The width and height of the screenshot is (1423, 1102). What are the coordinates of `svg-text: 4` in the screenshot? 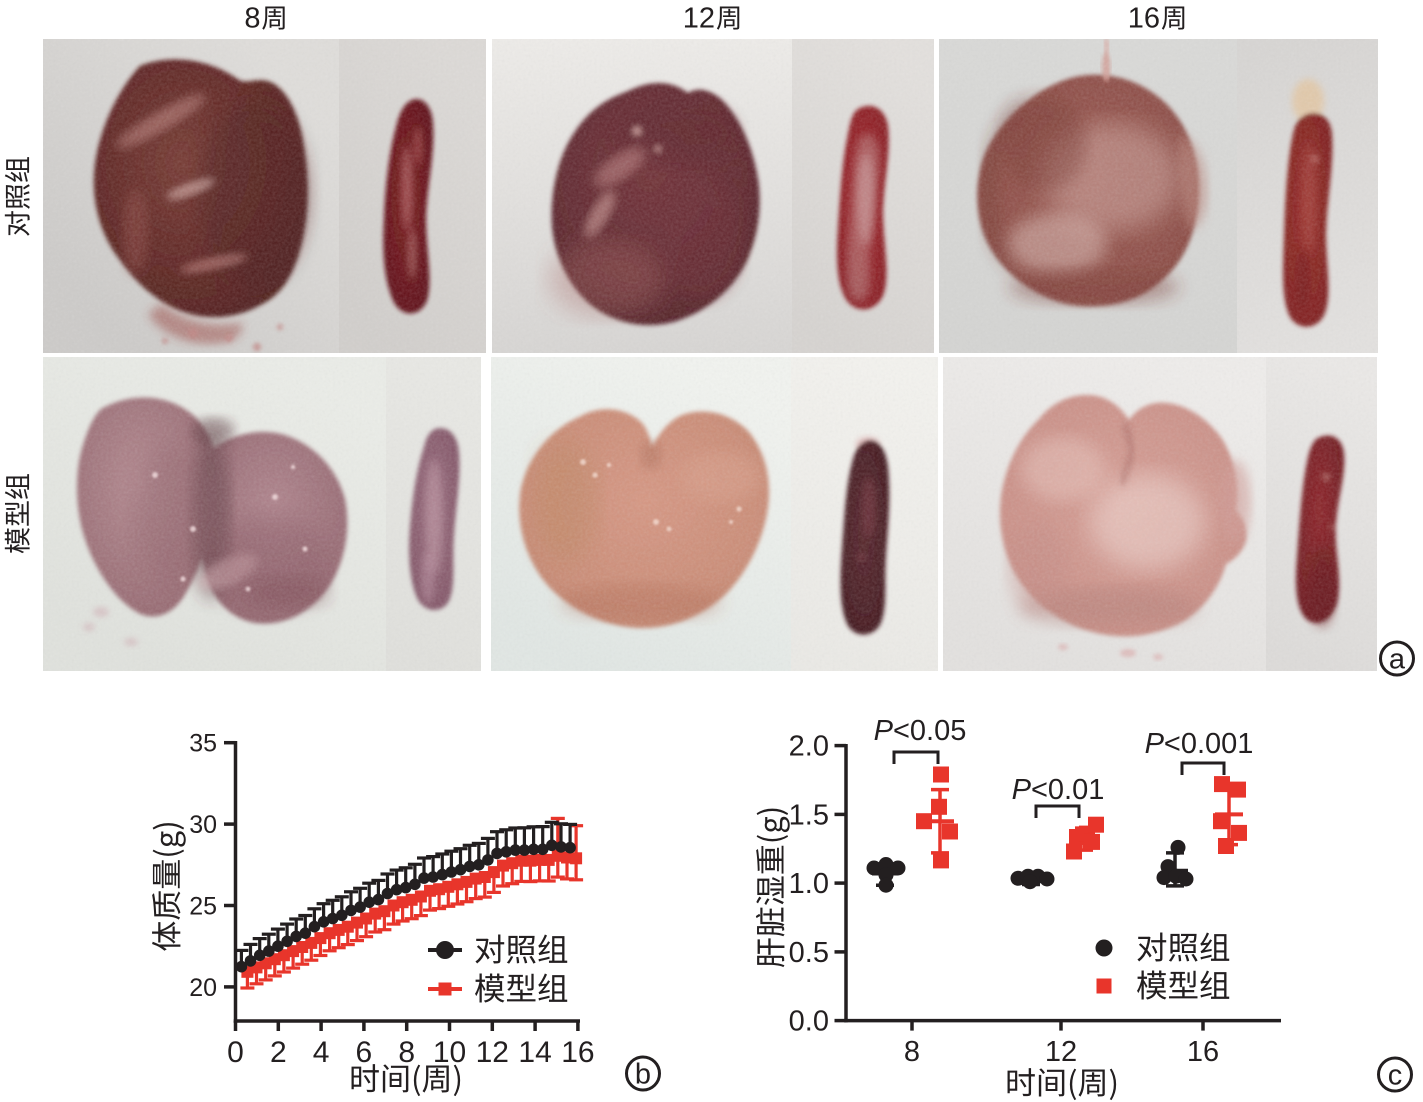 It's located at (321, 1052).